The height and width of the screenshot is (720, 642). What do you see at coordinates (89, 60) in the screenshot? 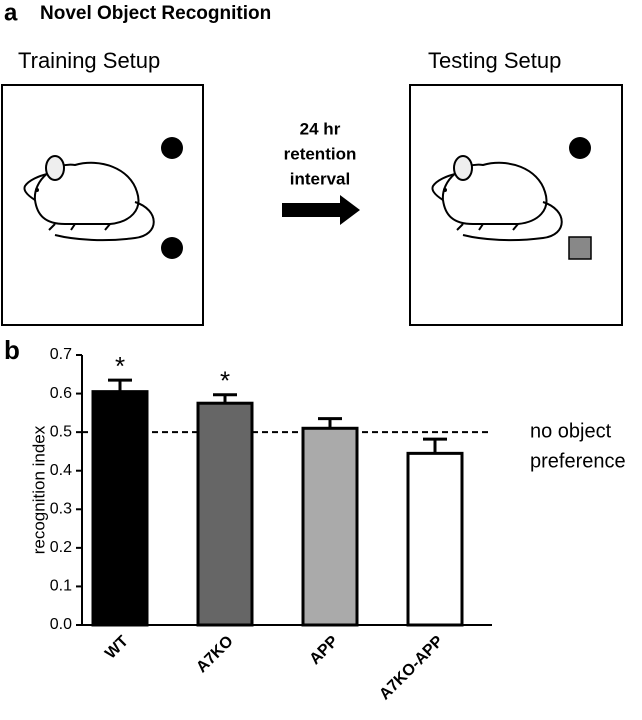
I see `setup-label: Training Setup` at bounding box center [89, 60].